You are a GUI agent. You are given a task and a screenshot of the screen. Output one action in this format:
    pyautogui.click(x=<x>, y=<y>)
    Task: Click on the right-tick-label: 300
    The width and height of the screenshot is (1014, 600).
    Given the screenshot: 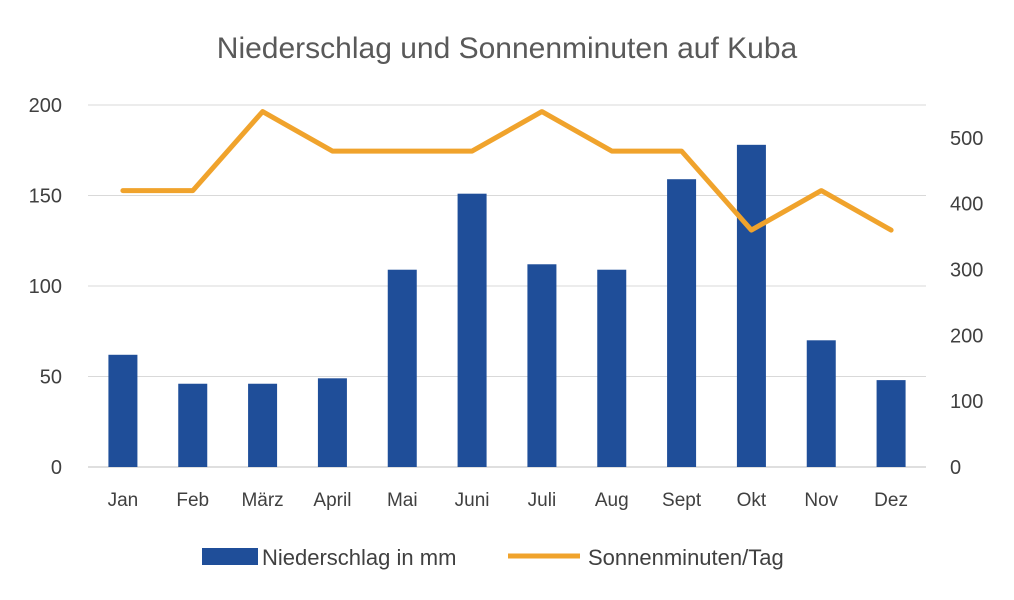 What is the action you would take?
    pyautogui.click(x=966, y=271)
    